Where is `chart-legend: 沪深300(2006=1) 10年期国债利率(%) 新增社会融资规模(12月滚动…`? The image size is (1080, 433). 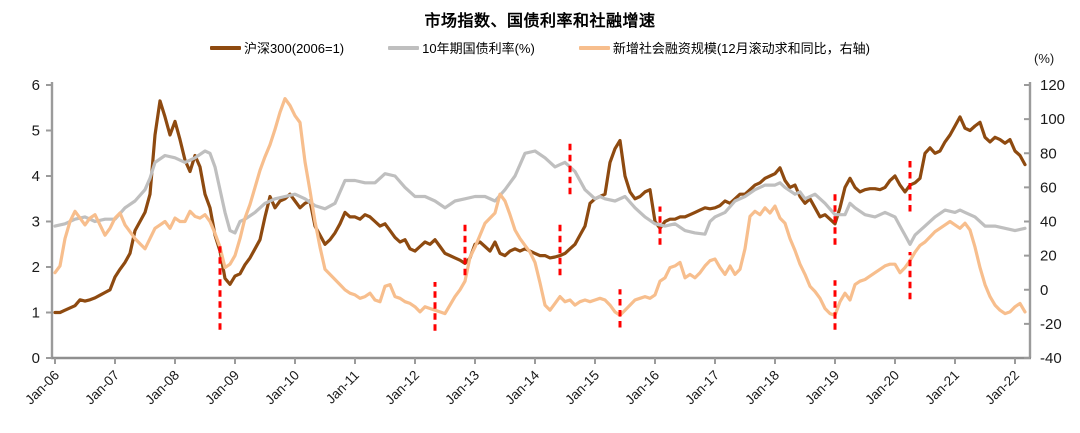
chart-legend: 沪深300(2006=1) 10年期国债利率(%) 新增社会融资规模(12月滚动… is located at coordinates (540, 47).